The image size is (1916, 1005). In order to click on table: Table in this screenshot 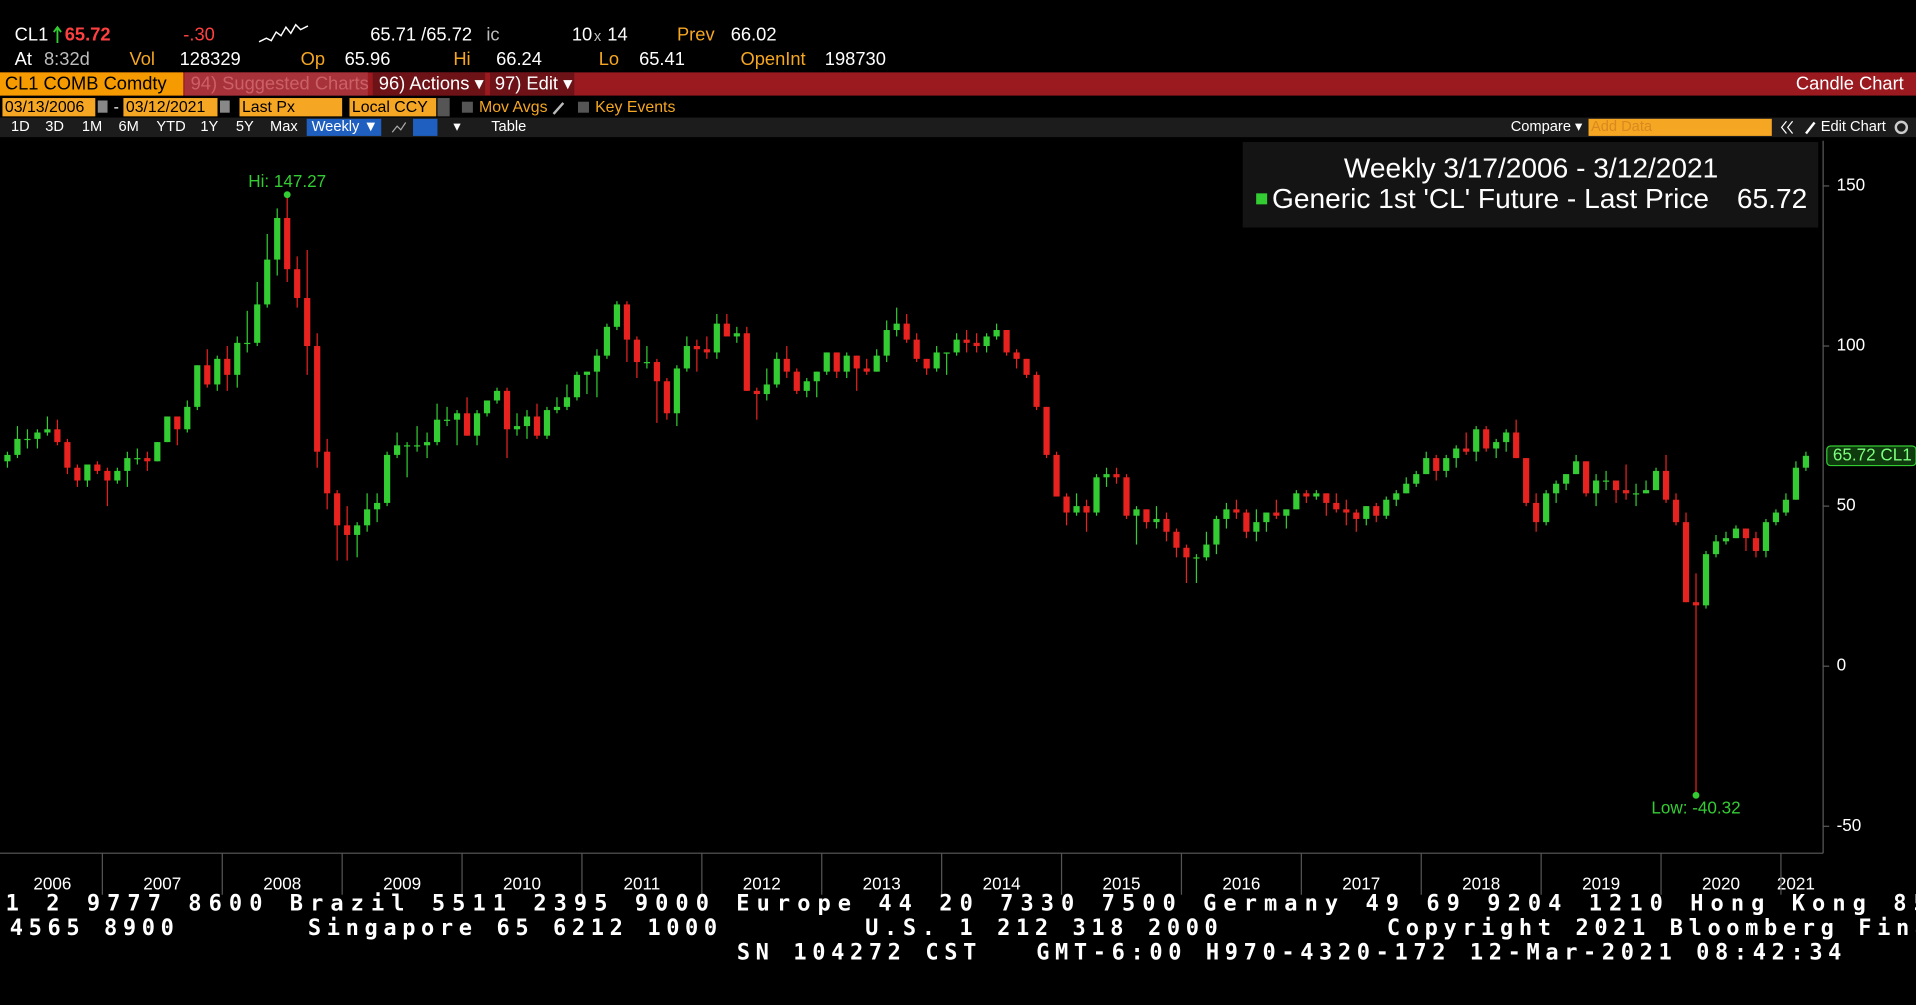, I will do `click(508, 127)`.